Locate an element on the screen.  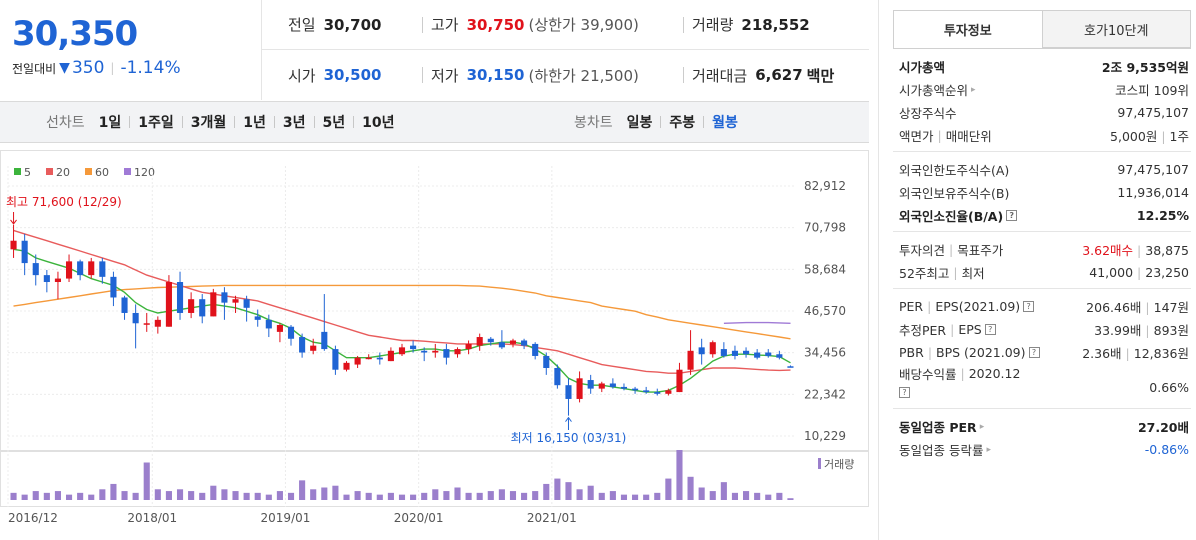
info-value-sub: 893원 is located at coordinates (1171, 330).